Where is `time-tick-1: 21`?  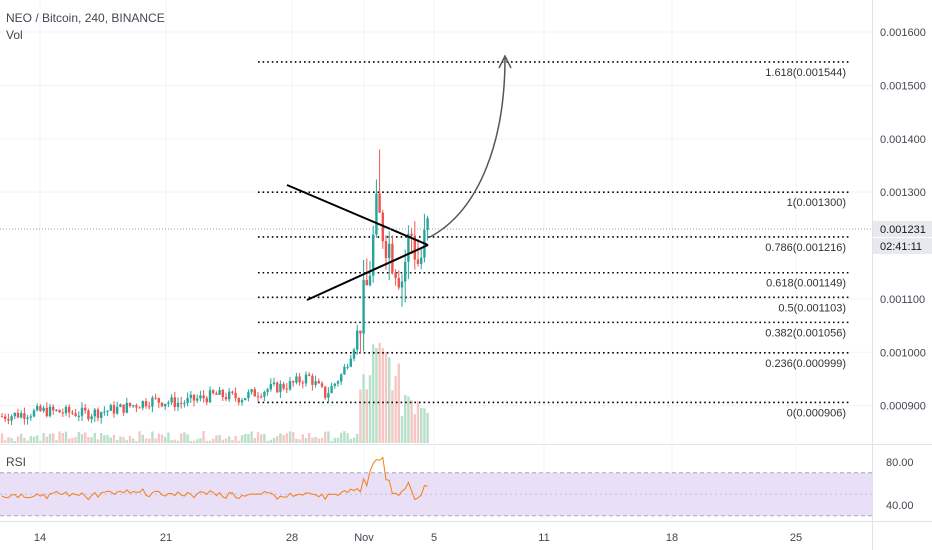
time-tick-1: 21 is located at coordinates (166, 538).